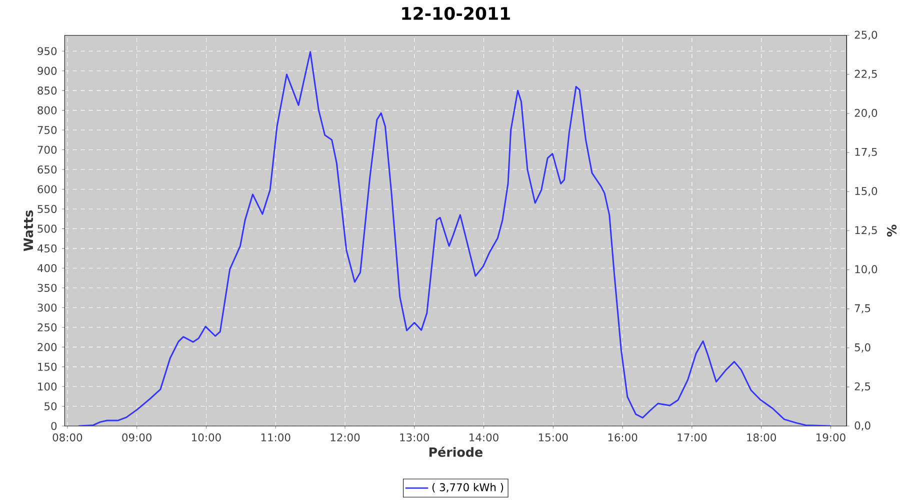 This screenshot has width=900, height=500. Describe the element at coordinates (553, 437) in the screenshot. I see `x-tick-label: 15:00` at that location.